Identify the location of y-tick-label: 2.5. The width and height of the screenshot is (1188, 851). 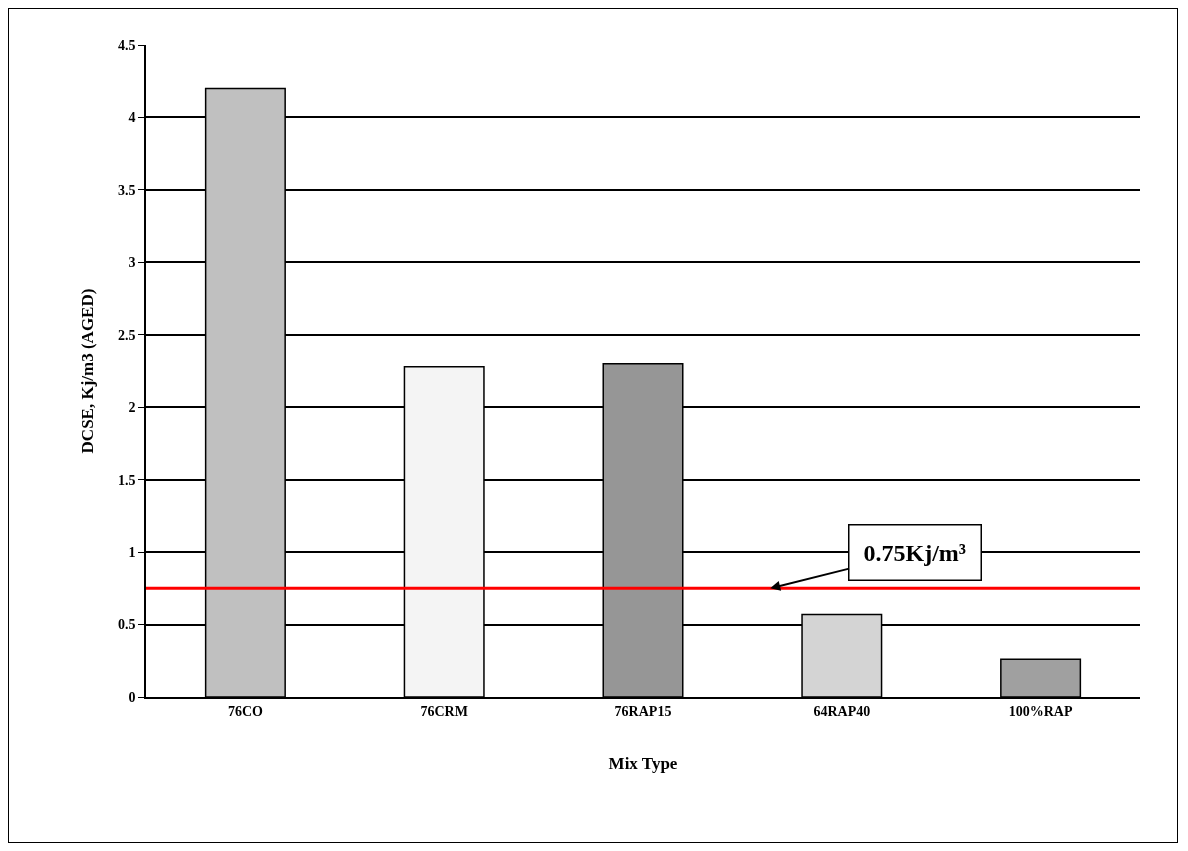
(126, 335).